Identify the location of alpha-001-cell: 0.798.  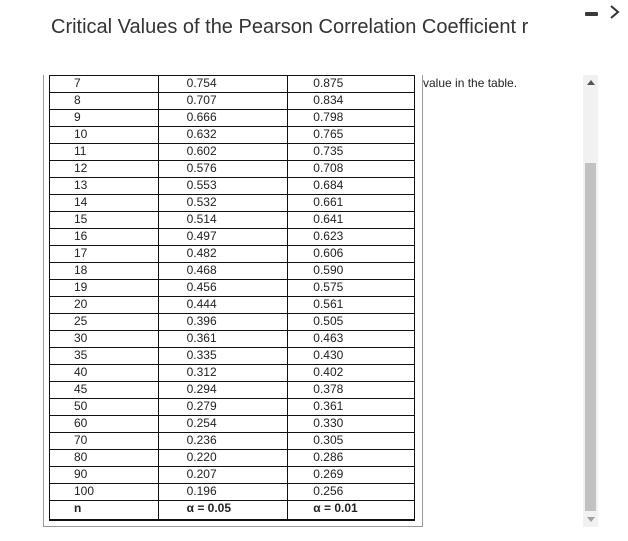
(351, 118).